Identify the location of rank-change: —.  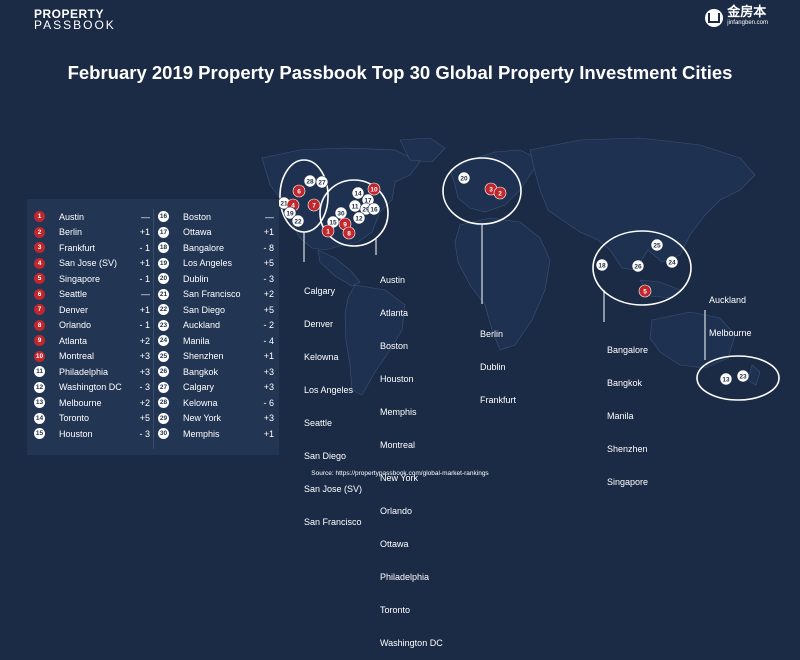
(269, 216).